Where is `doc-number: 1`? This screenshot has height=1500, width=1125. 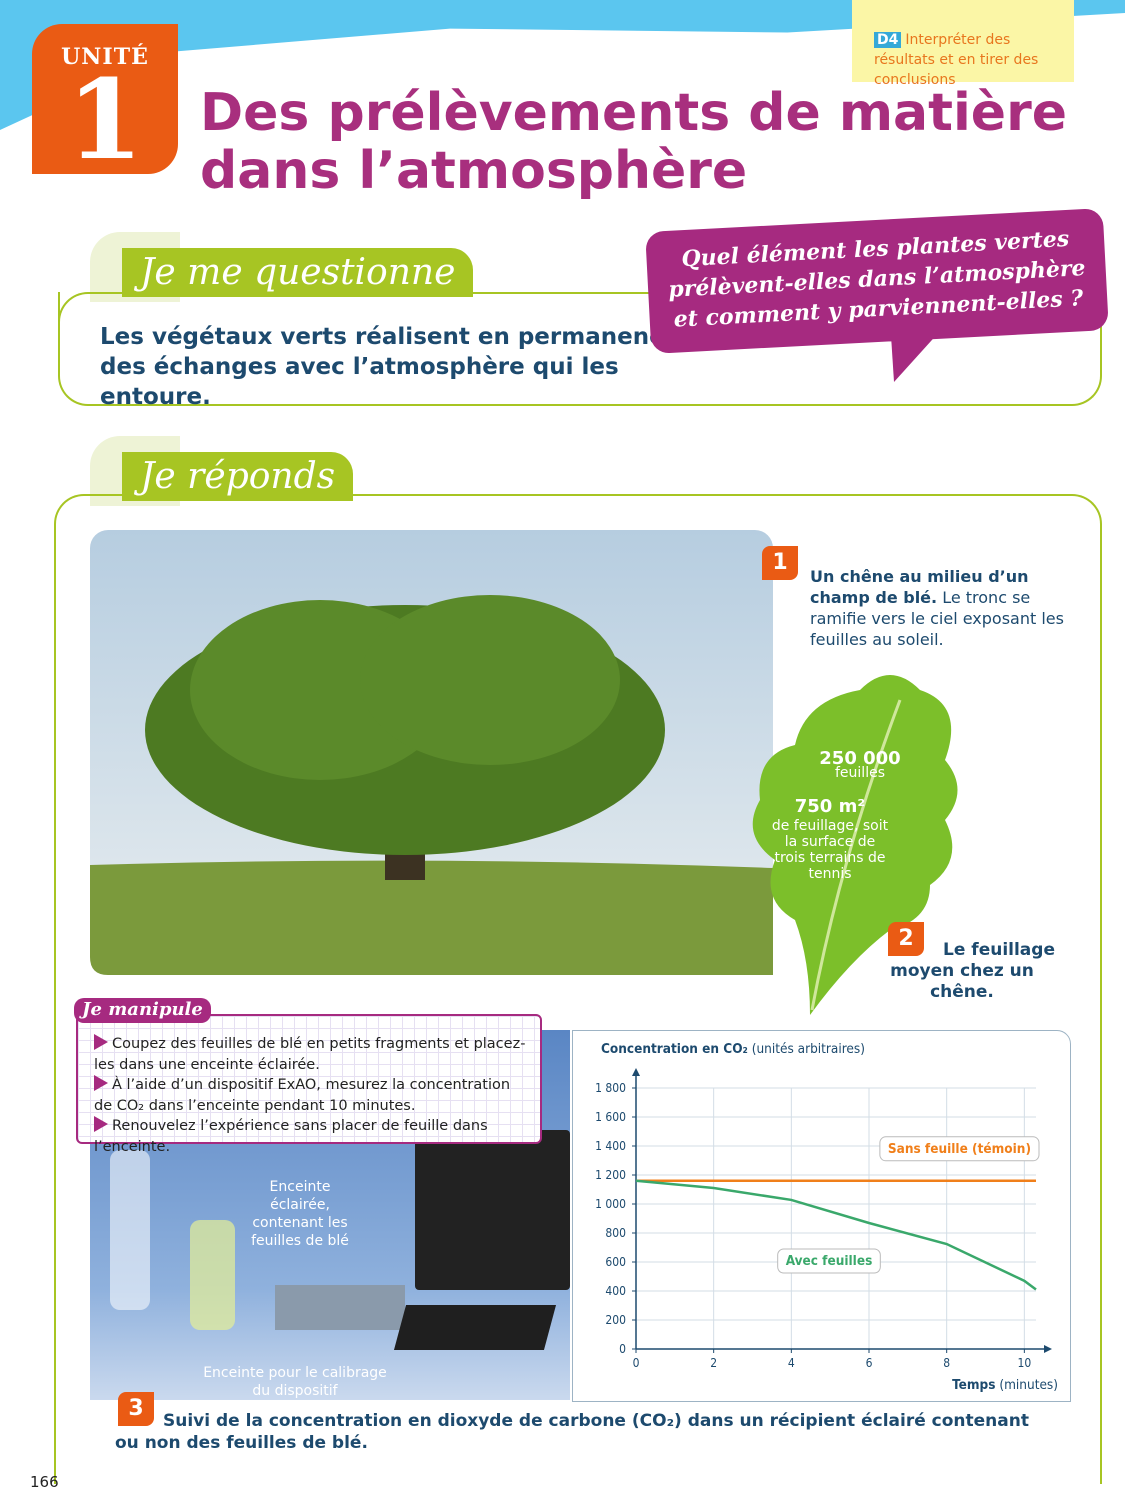
doc-number: 1 is located at coordinates (780, 563).